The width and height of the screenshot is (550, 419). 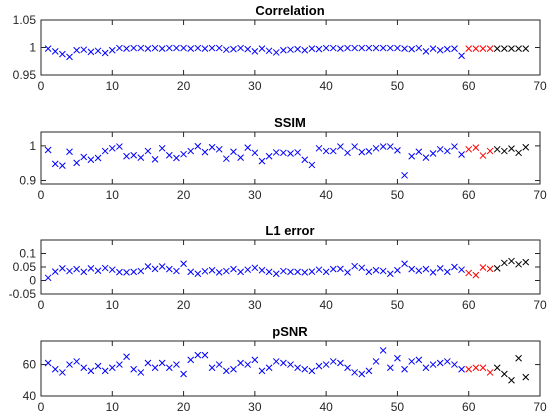 What do you see at coordinates (290, 158) in the screenshot?
I see `axes-box` at bounding box center [290, 158].